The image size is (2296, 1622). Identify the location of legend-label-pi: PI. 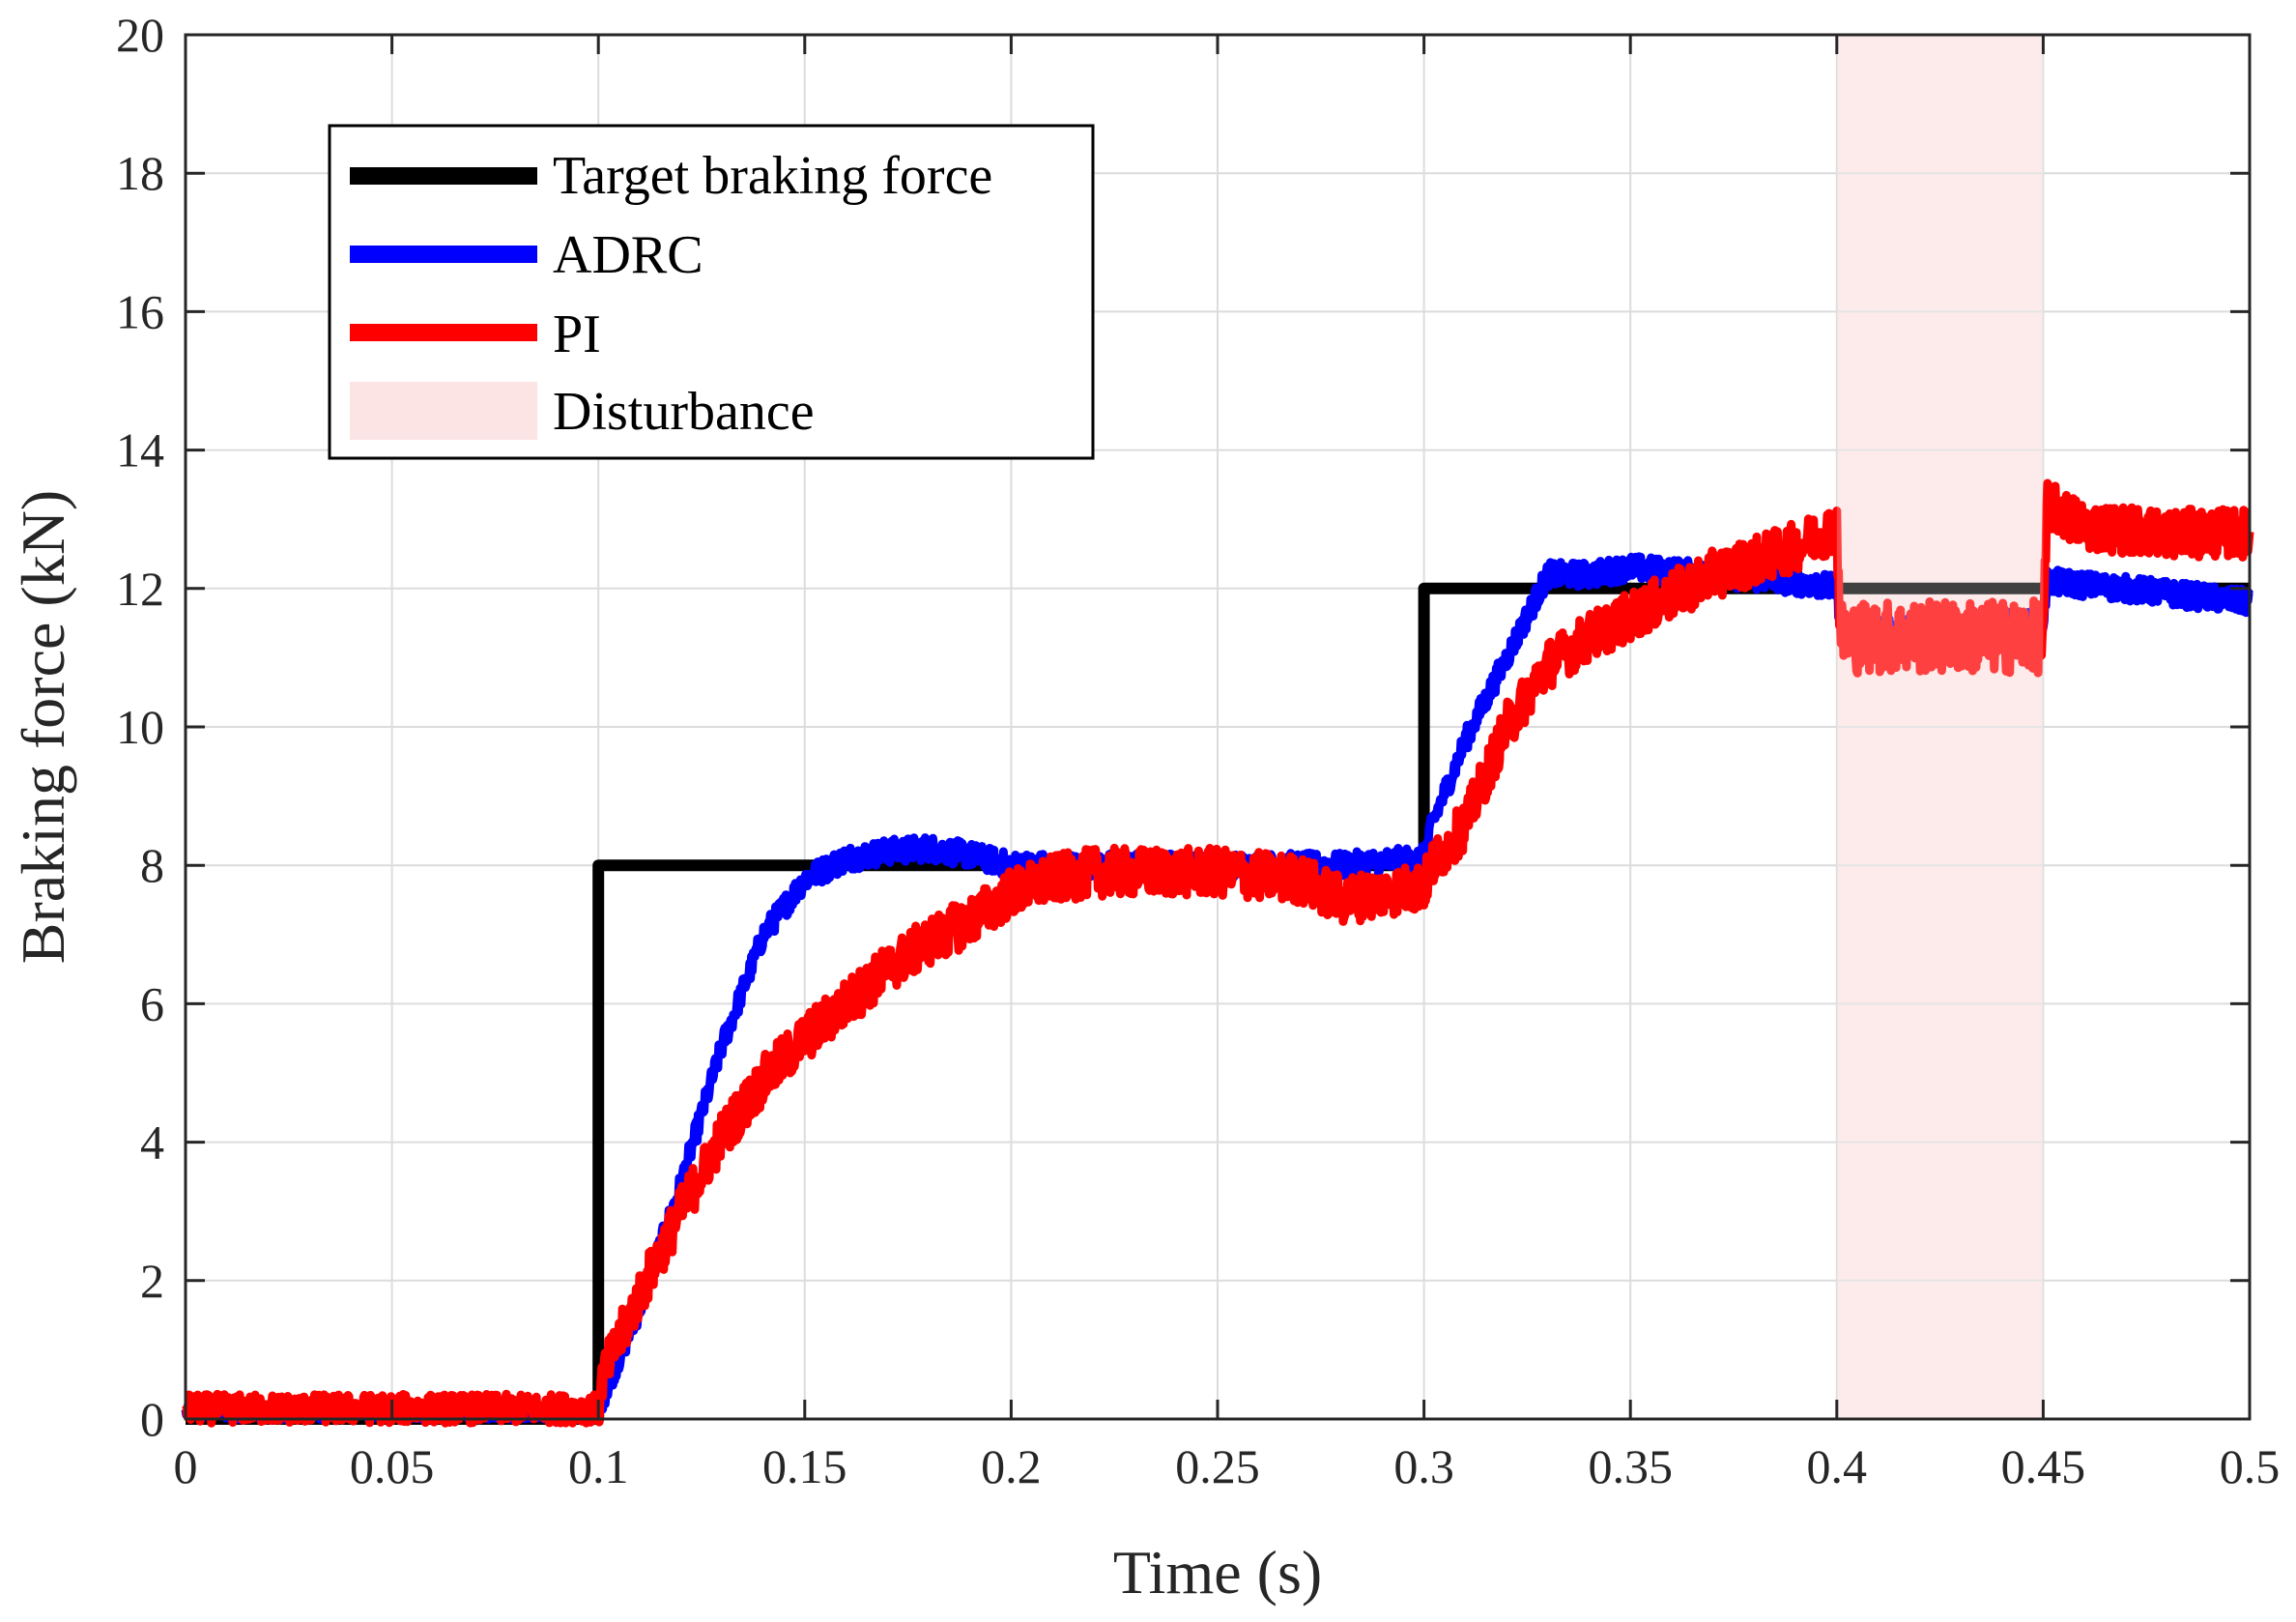
(577, 334).